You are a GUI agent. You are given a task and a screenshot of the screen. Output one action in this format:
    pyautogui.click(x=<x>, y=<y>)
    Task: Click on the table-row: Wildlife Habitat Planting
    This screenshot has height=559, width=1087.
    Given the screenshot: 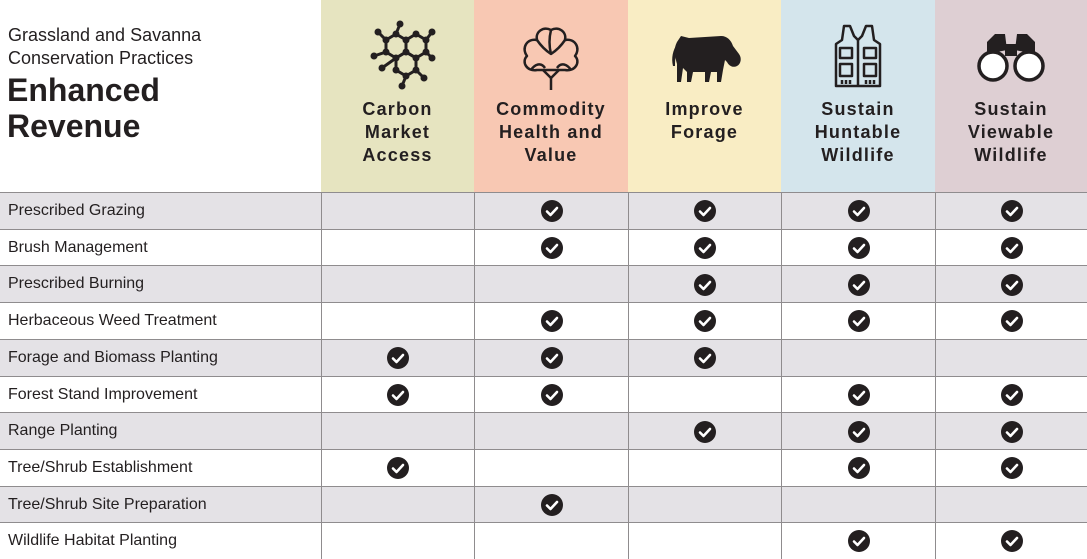 What is the action you would take?
    pyautogui.click(x=543, y=540)
    